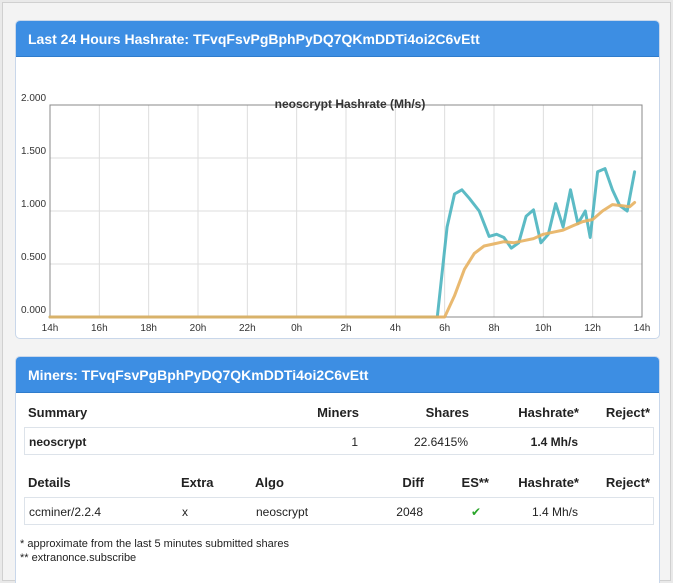 The image size is (673, 583). Describe the element at coordinates (58, 412) in the screenshot. I see `summary-col-header: Summary` at that location.